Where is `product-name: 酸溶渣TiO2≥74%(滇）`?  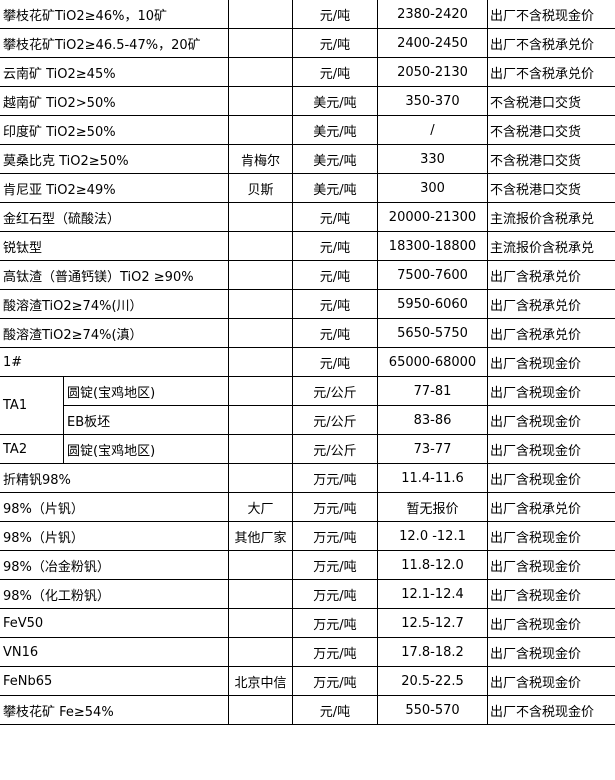
product-name: 酸溶渣TiO2≥74%(滇） is located at coordinates (114, 333).